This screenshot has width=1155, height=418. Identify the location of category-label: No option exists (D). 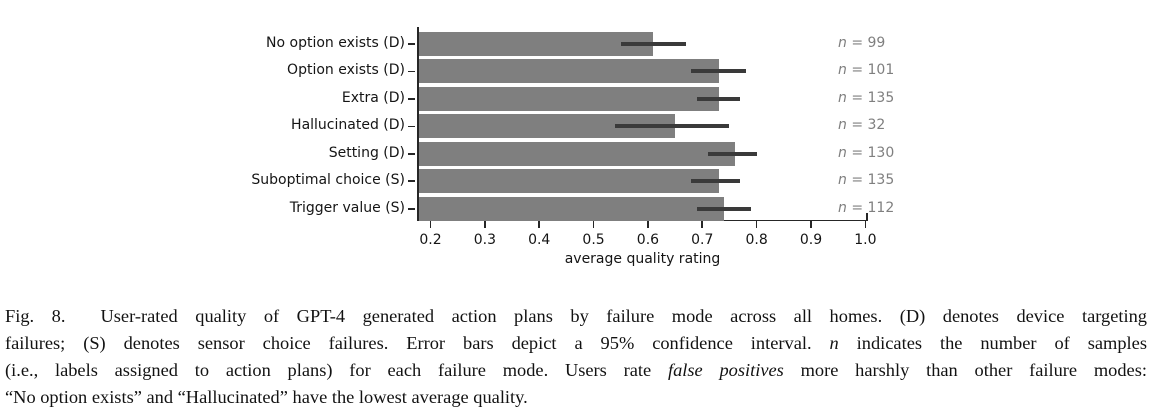
(335, 42).